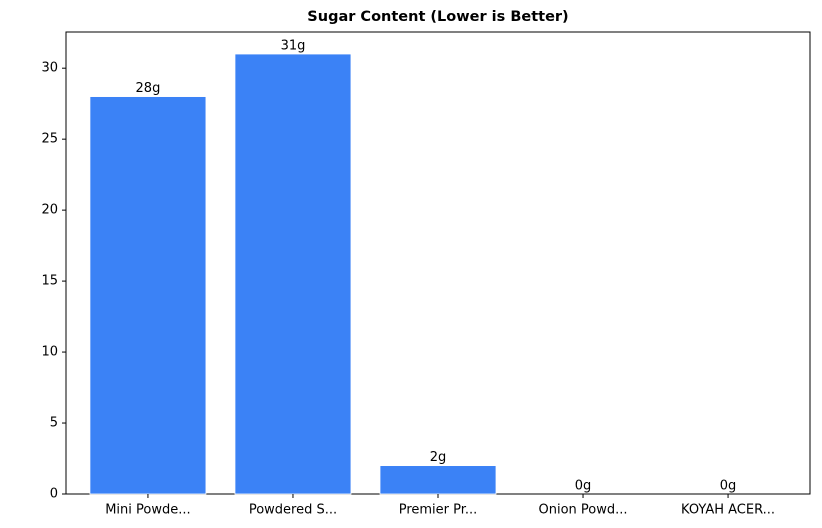 The width and height of the screenshot is (822, 528). What do you see at coordinates (148, 88) in the screenshot?
I see `value-label: 28g` at bounding box center [148, 88].